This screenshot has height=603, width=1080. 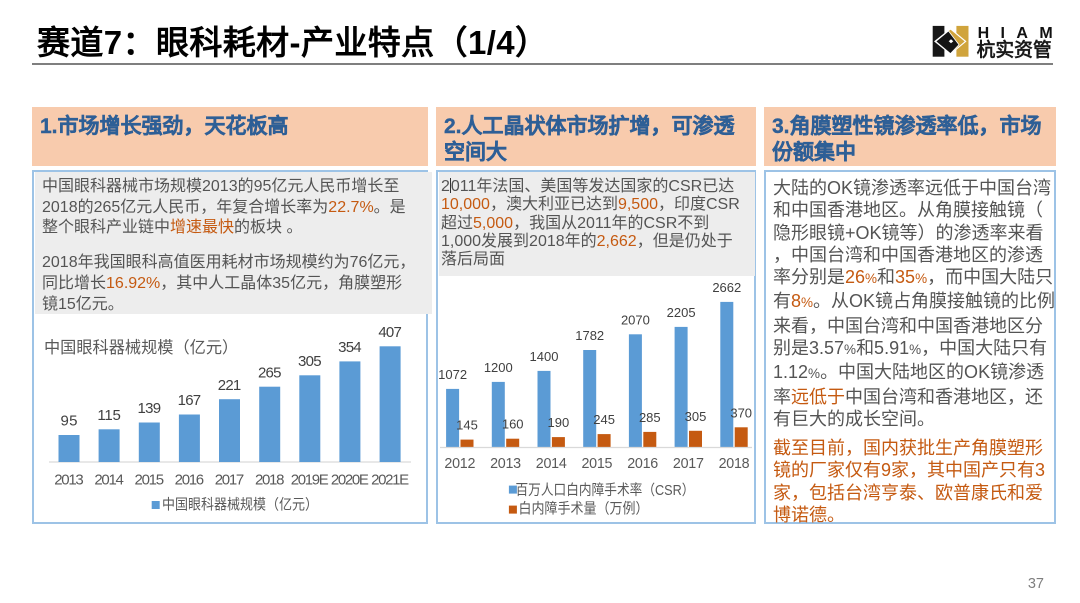 What do you see at coordinates (635, 319) in the screenshot?
I see `svg-text: 2070` at bounding box center [635, 319].